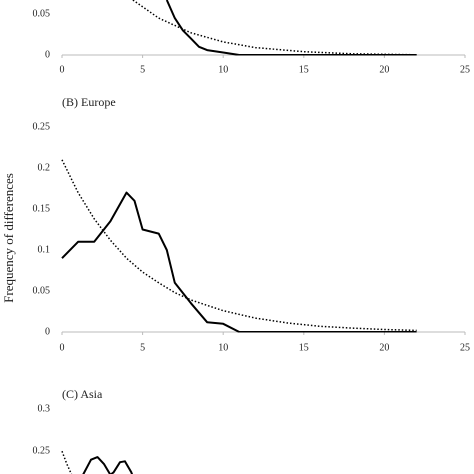  I want to click on panel-title: (C) Asia, so click(82, 394).